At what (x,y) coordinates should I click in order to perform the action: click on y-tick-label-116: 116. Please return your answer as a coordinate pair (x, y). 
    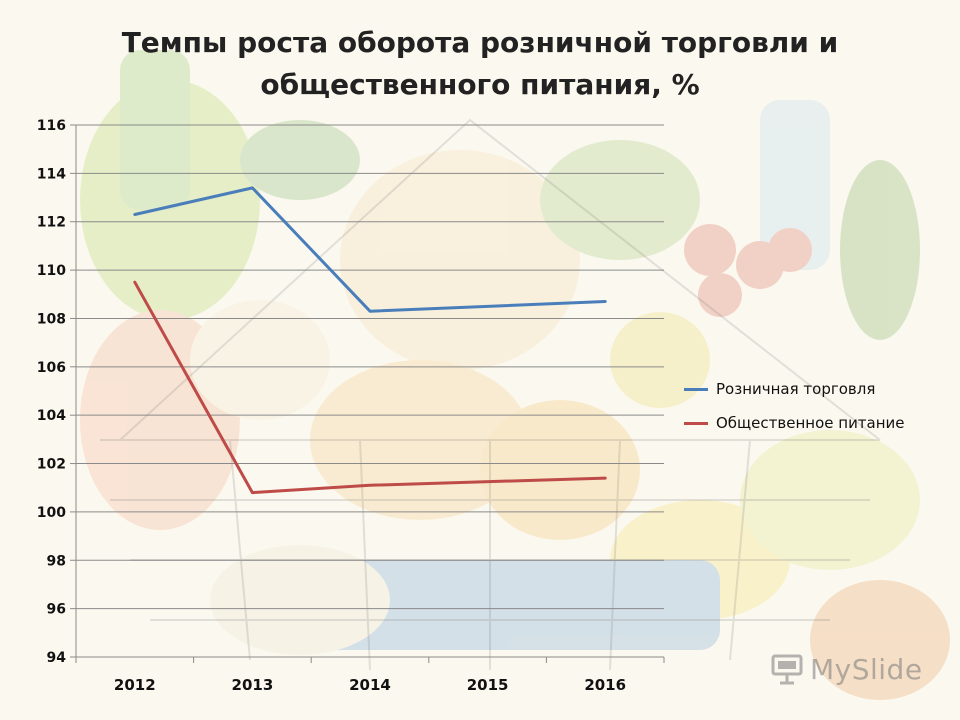
    Looking at the image, I should click on (51, 126).